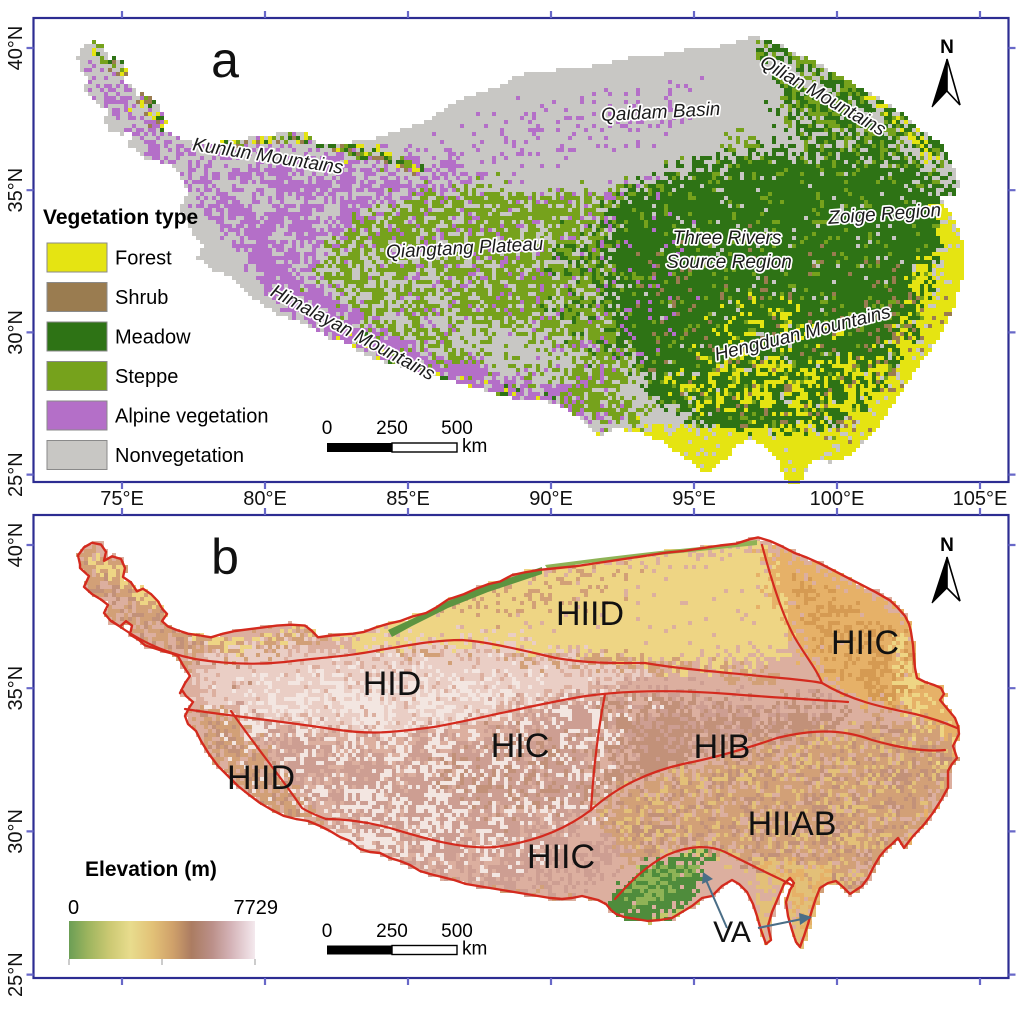 This screenshot has height=1010, width=1025. Describe the element at coordinates (225, 60) in the screenshot. I see `svg-text: a` at that location.